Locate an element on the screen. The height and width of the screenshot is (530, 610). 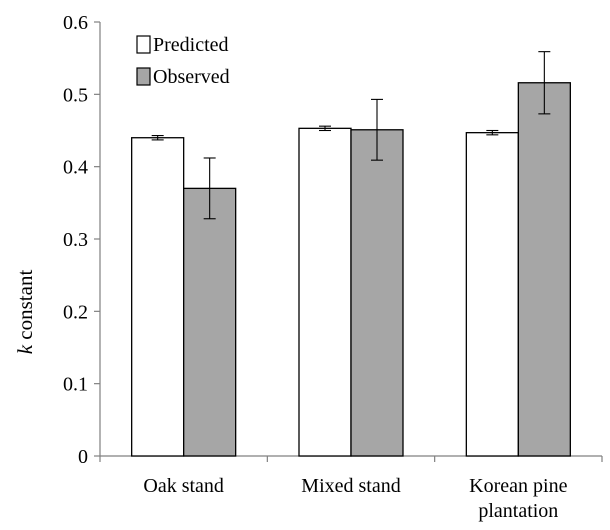
y-tick-label: 0.5 is located at coordinates (75, 95).